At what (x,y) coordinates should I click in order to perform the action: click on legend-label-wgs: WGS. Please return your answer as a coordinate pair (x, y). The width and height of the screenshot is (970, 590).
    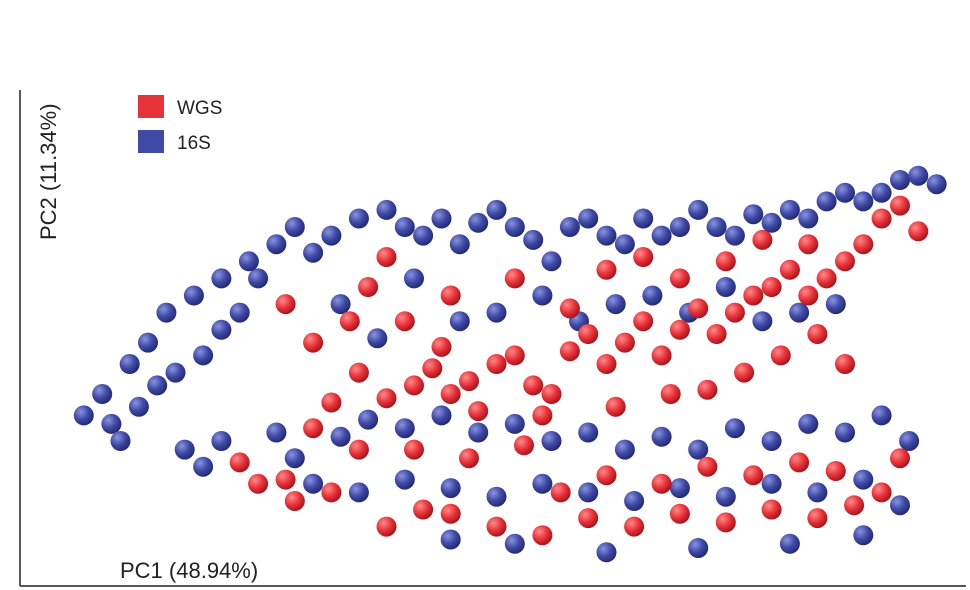
    Looking at the image, I should click on (199, 108).